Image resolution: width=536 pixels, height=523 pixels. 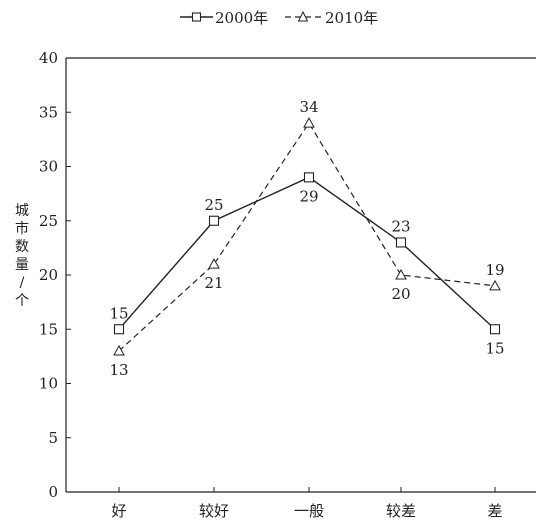 What do you see at coordinates (48, 58) in the screenshot?
I see `y-tick-label: 40` at bounding box center [48, 58].